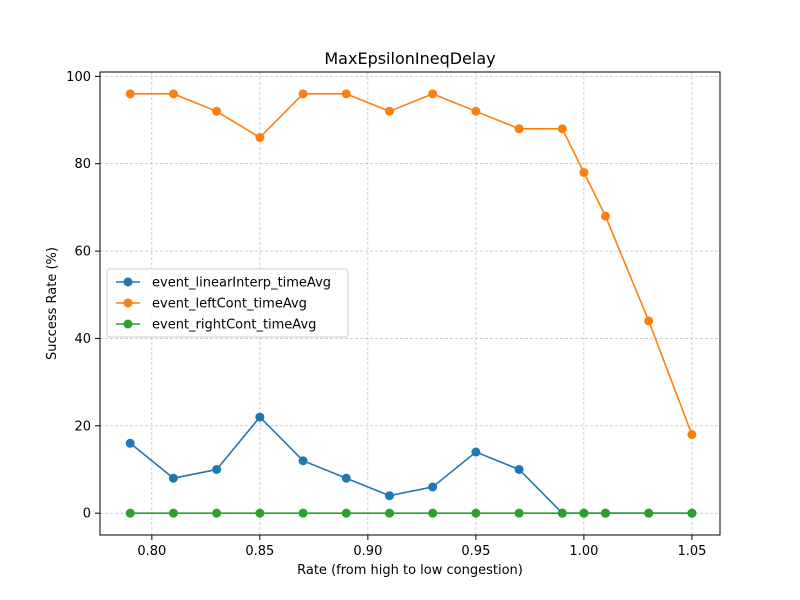 This screenshot has width=800, height=600. I want to click on legend-entry: event_leftCont_timeAvg, so click(211, 304).